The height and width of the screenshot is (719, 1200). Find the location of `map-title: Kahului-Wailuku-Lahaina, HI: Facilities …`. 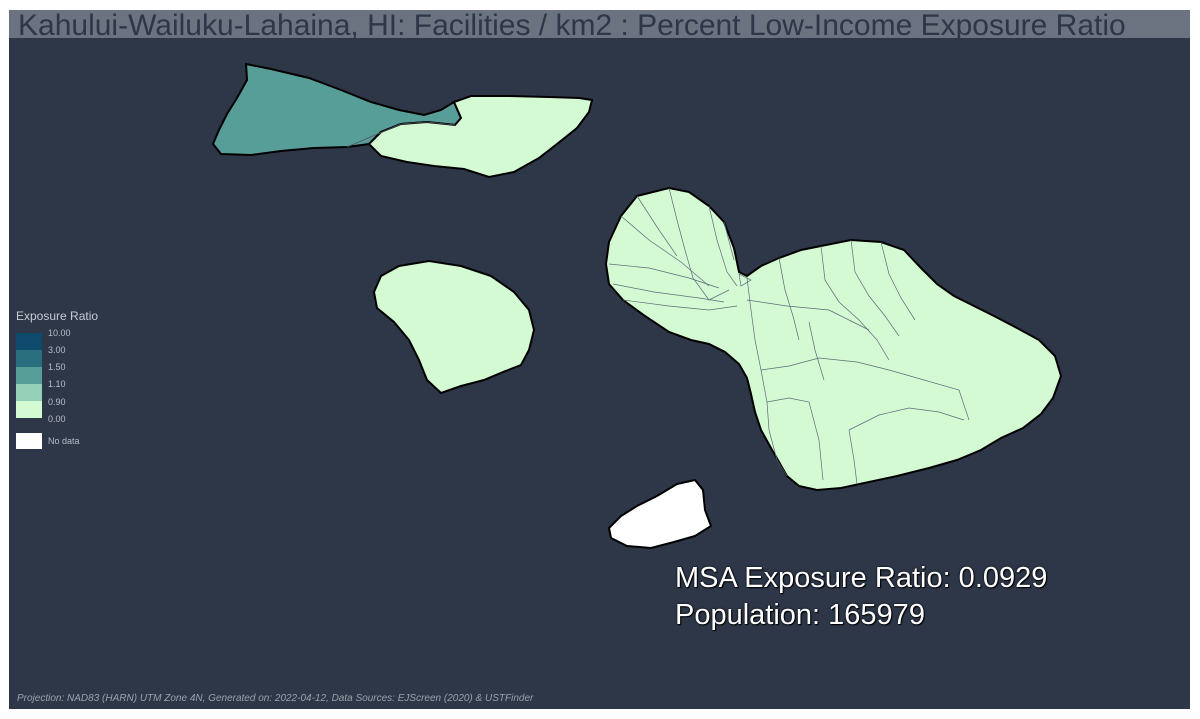

map-title: Kahului-Wailuku-Lahaina, HI: Facilities … is located at coordinates (572, 24).